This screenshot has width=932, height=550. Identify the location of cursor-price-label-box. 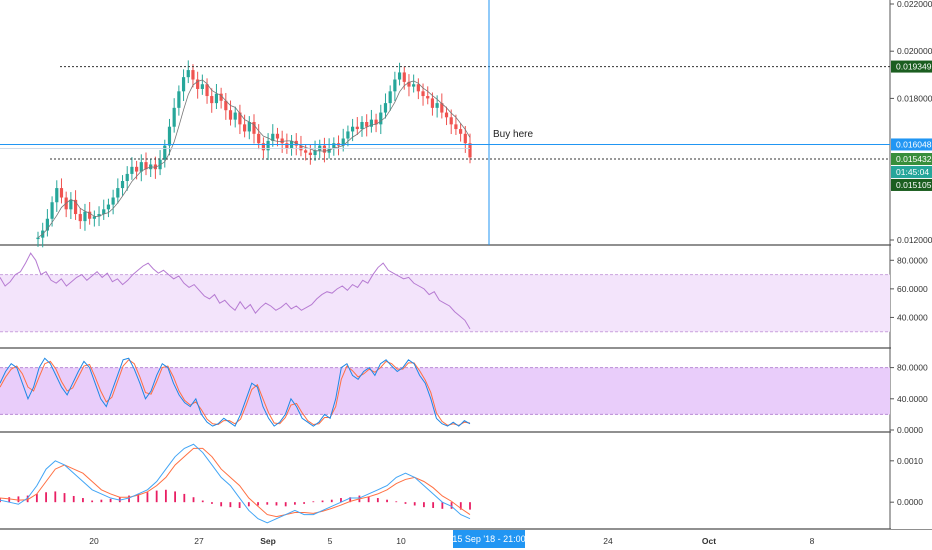
(911, 144).